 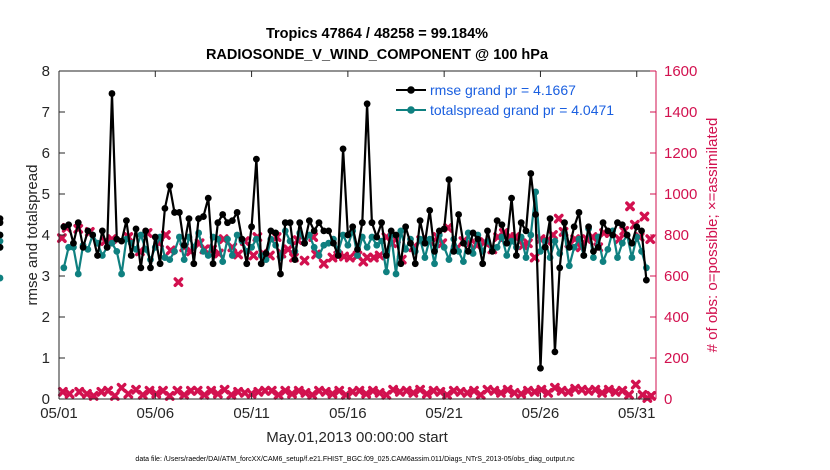 What do you see at coordinates (411, 90) in the screenshot?
I see `legend-rmse-marker` at bounding box center [411, 90].